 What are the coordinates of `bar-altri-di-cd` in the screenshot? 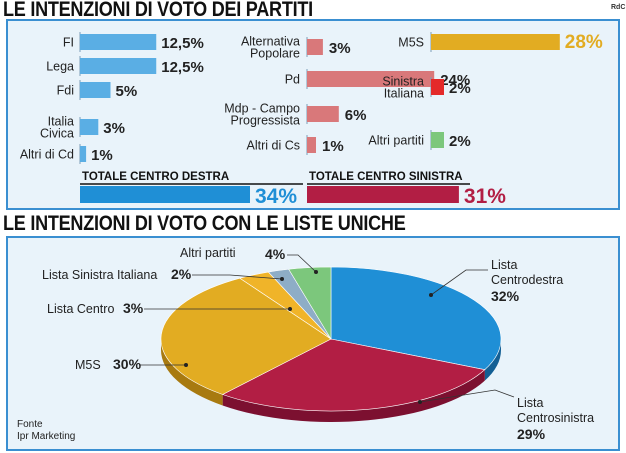 It's located at (83, 154).